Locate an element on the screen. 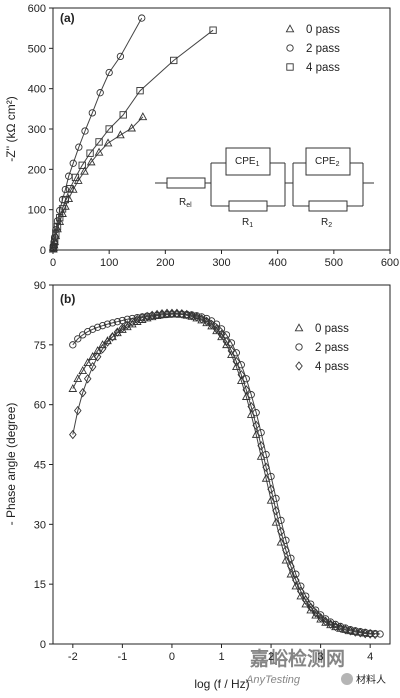  panel-a-data is located at coordinates (132, 133).